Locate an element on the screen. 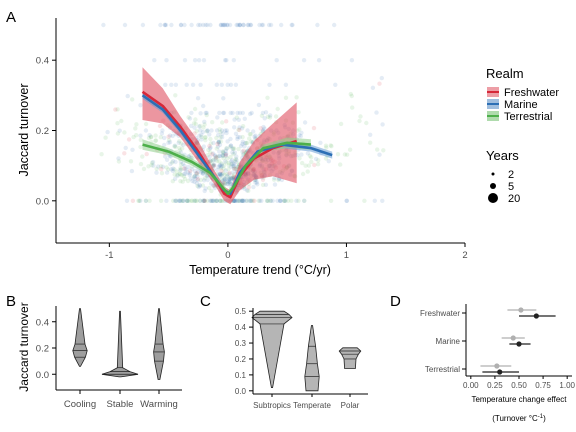  x-tick-label-warming: Warming is located at coordinates (159, 404).